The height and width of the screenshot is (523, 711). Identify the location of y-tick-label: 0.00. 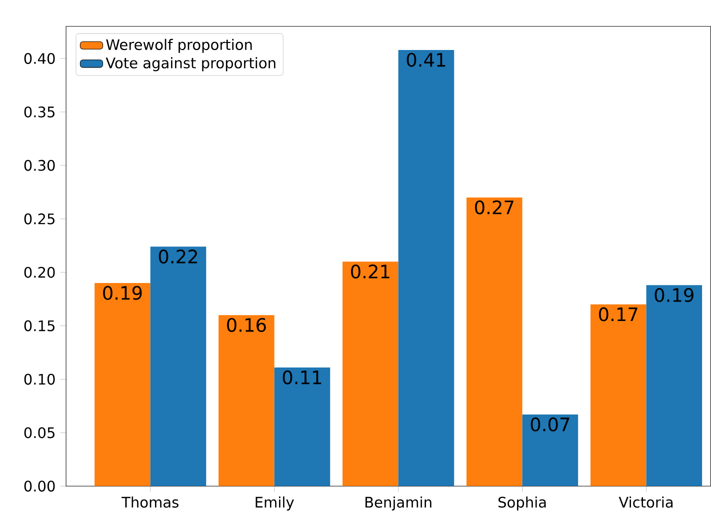
(39, 486).